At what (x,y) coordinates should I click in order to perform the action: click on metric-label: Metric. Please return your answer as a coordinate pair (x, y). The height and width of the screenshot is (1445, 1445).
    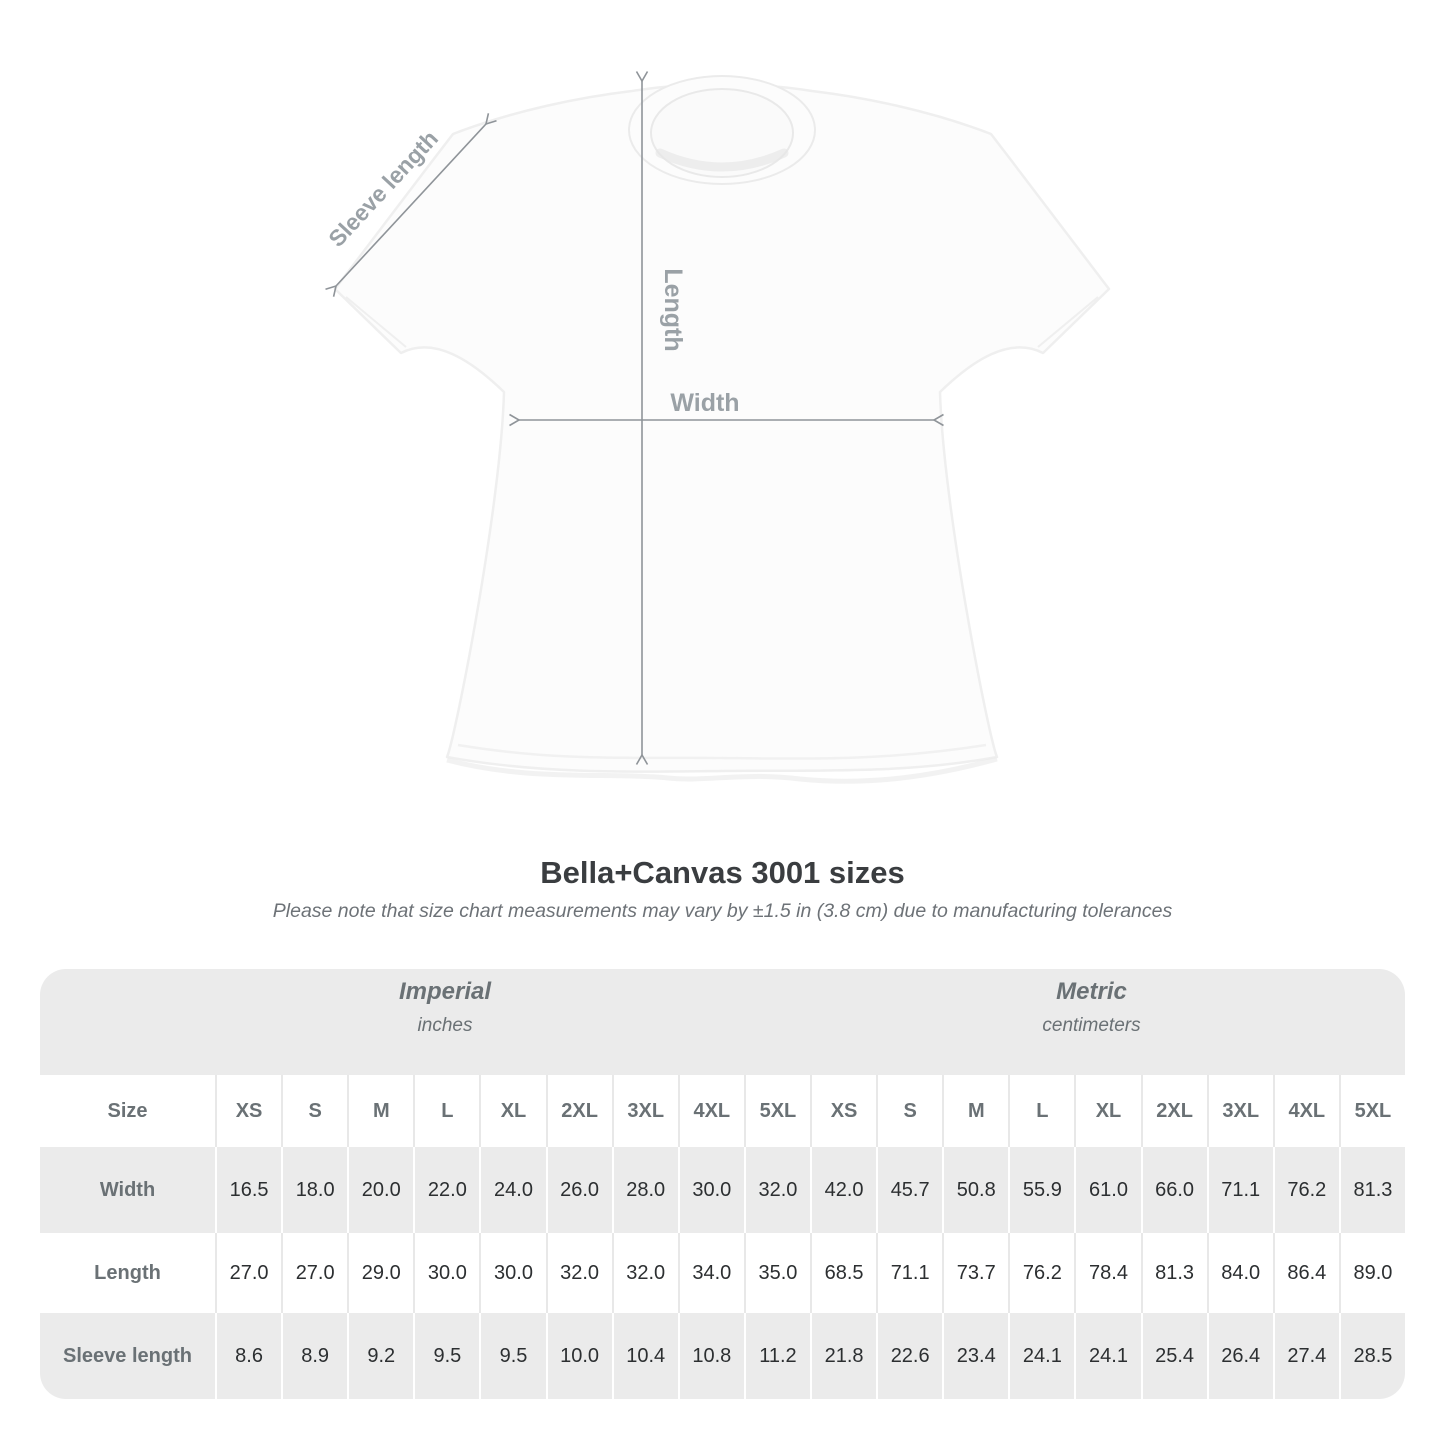
    Looking at the image, I should click on (1091, 991).